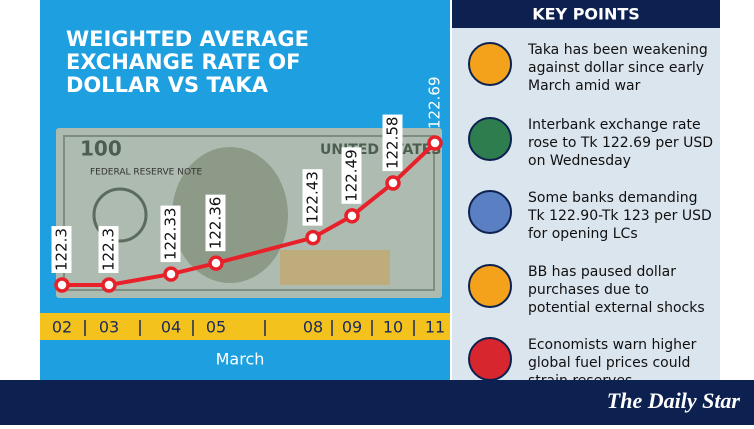  Describe the element at coordinates (216, 327) in the screenshot. I see `x-tick-label: 05` at that location.